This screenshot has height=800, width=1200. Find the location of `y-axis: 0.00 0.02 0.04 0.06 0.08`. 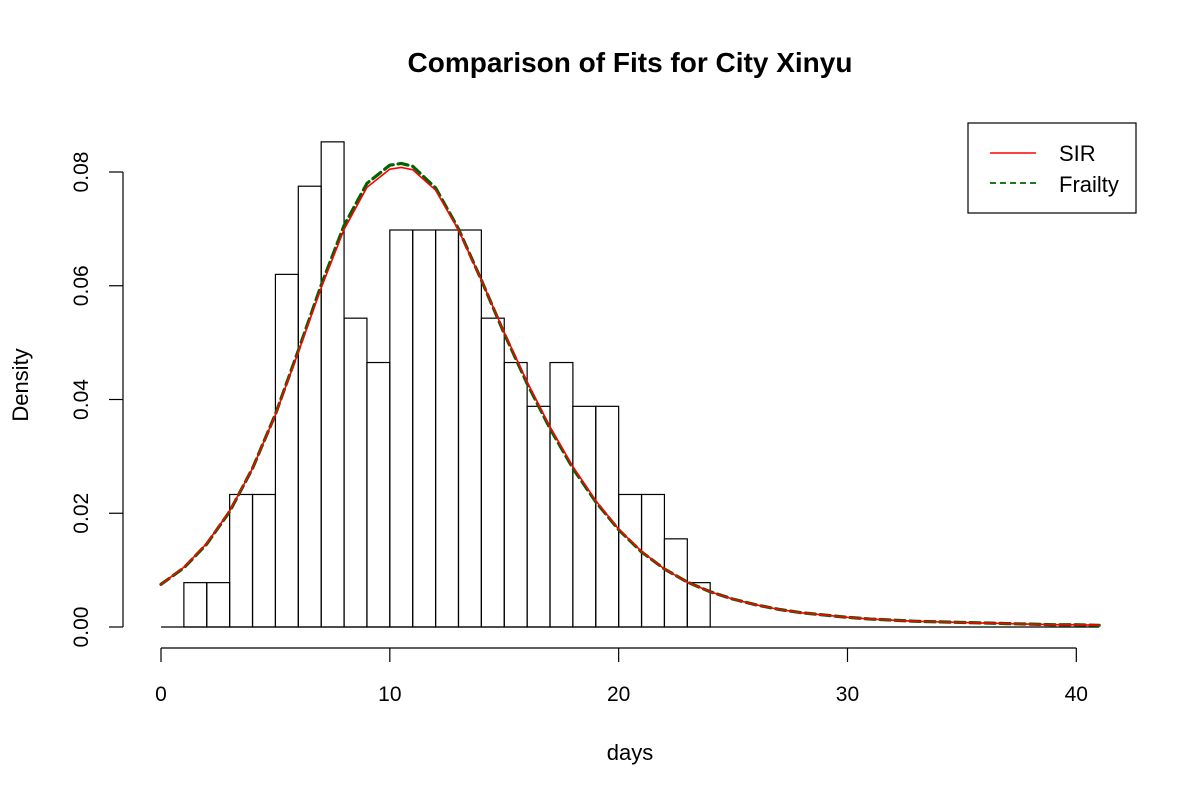

y-axis: 0.00 0.02 0.04 0.06 0.08 is located at coordinates (97, 400).